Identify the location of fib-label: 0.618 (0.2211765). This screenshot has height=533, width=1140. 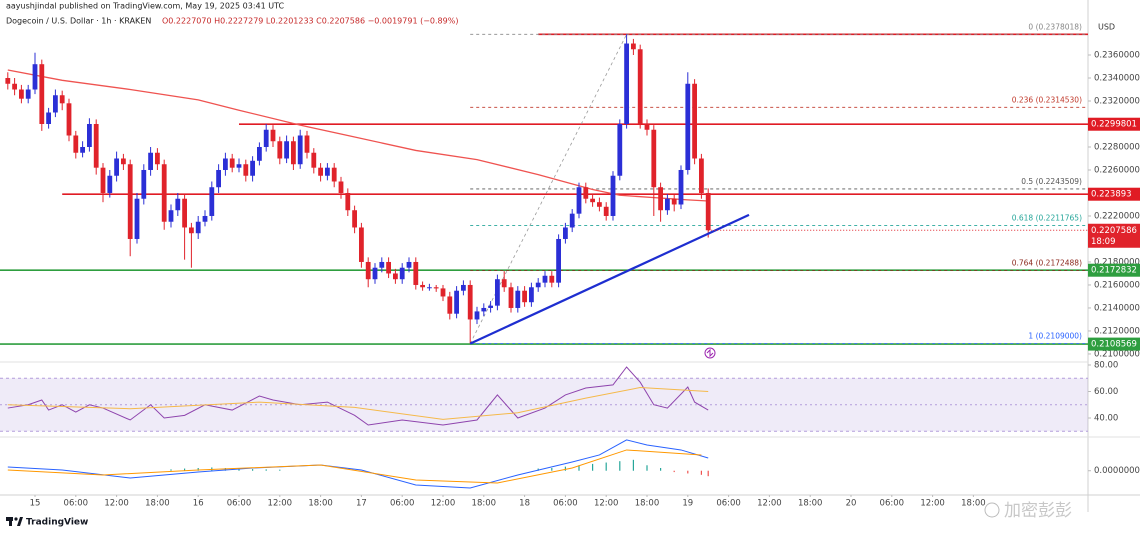
(1047, 217).